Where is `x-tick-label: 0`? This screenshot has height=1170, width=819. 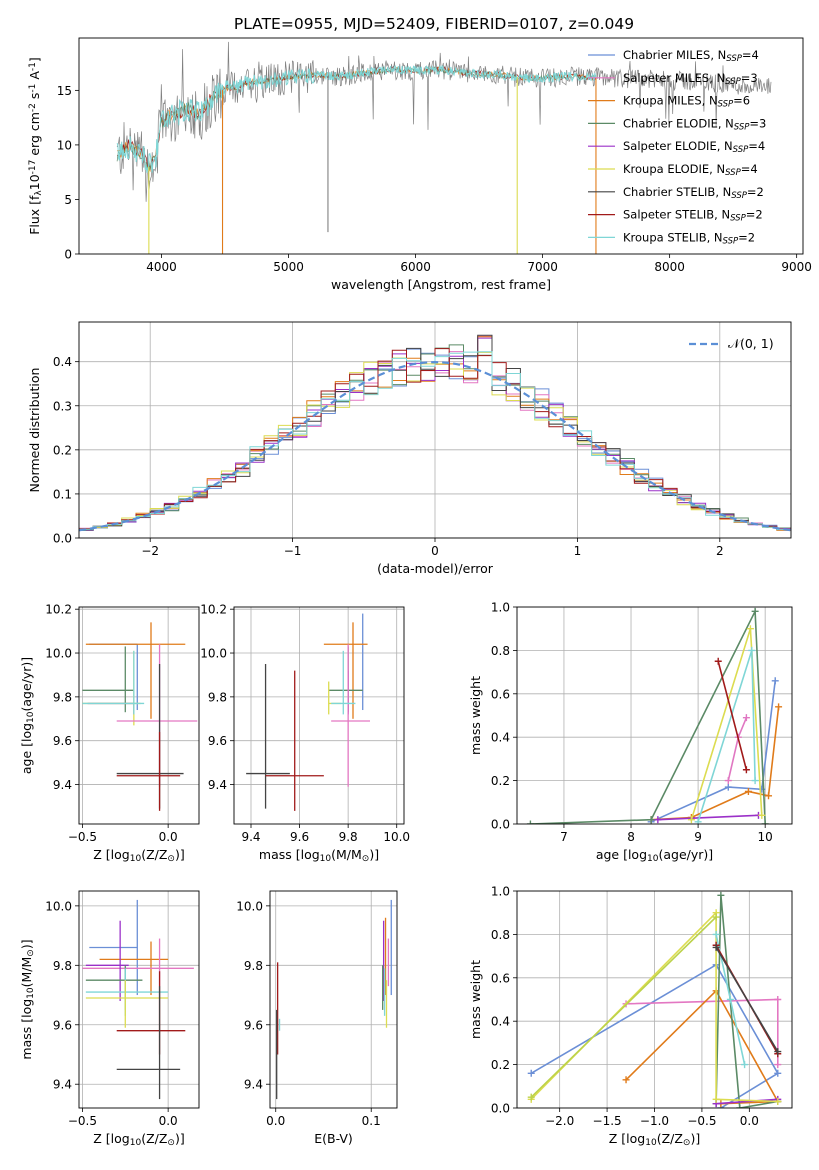 x-tick-label: 0 is located at coordinates (435, 551).